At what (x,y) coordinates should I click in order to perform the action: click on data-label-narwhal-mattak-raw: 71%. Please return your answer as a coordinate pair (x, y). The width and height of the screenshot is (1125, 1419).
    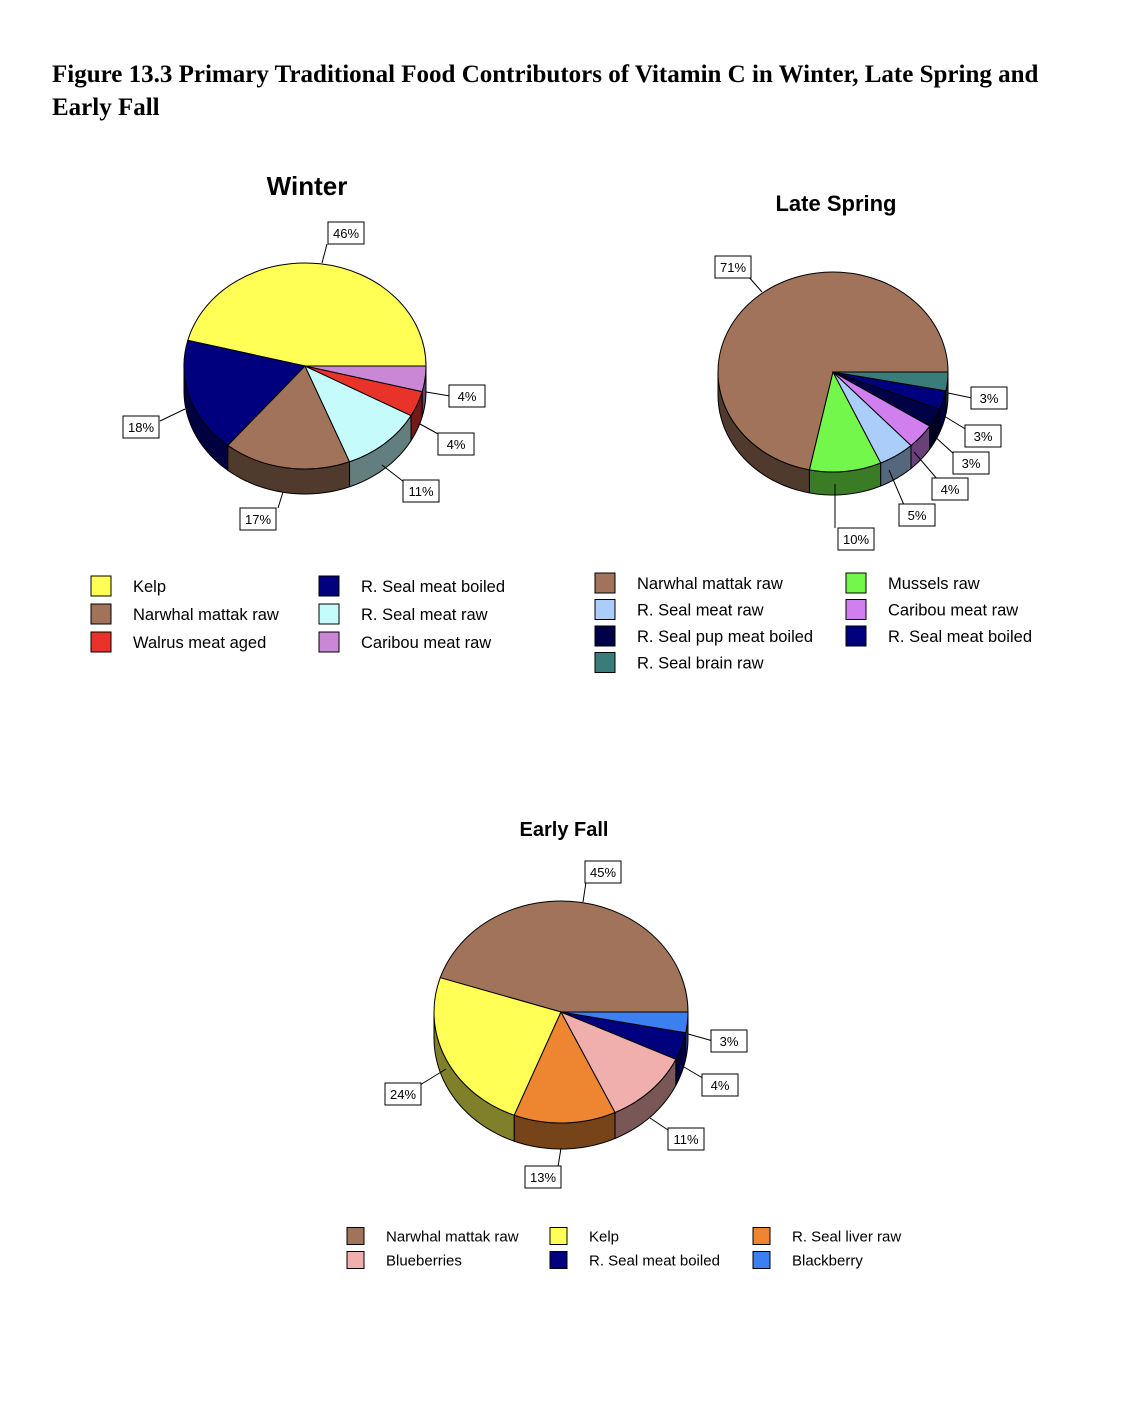
    Looking at the image, I should click on (733, 267).